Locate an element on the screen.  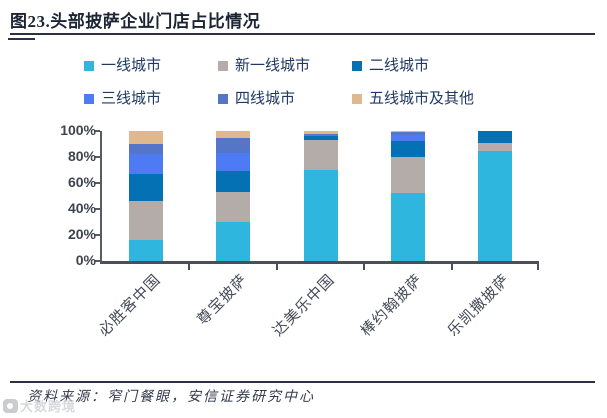
x-category-label: 尊宝披萨 is located at coordinates (223, 300).